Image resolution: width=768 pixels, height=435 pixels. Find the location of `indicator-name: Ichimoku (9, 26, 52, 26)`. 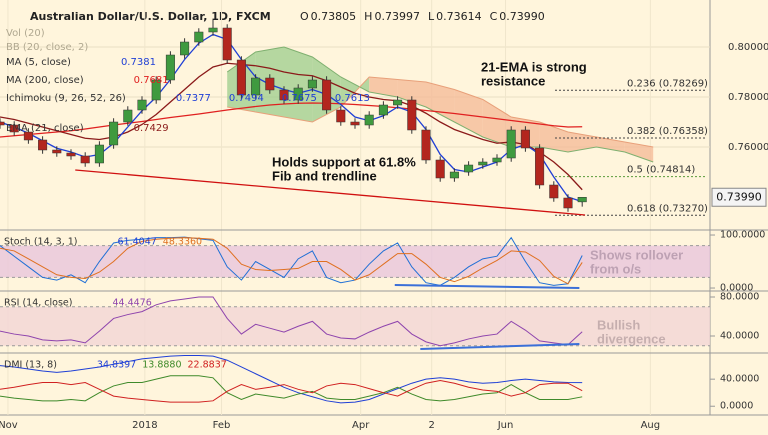

indicator-name: Ichimoku (9, 26, 52, 26) is located at coordinates (66, 98).